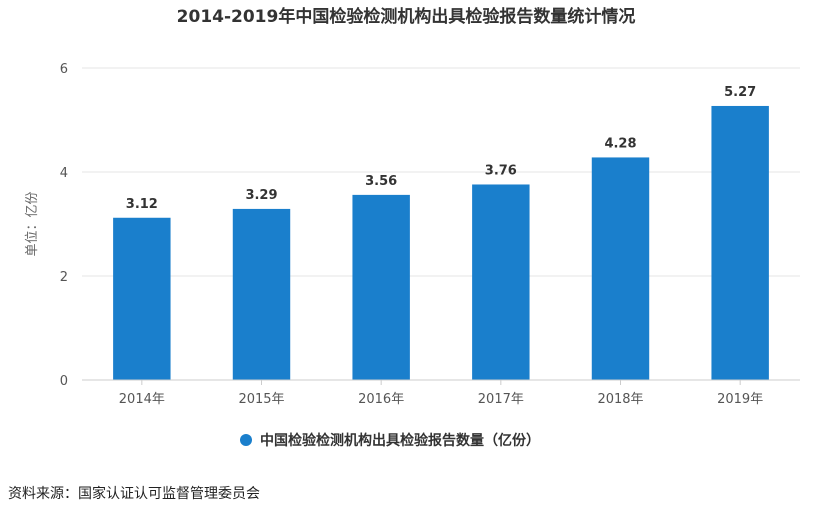  I want to click on legend-marker, so click(246, 440).